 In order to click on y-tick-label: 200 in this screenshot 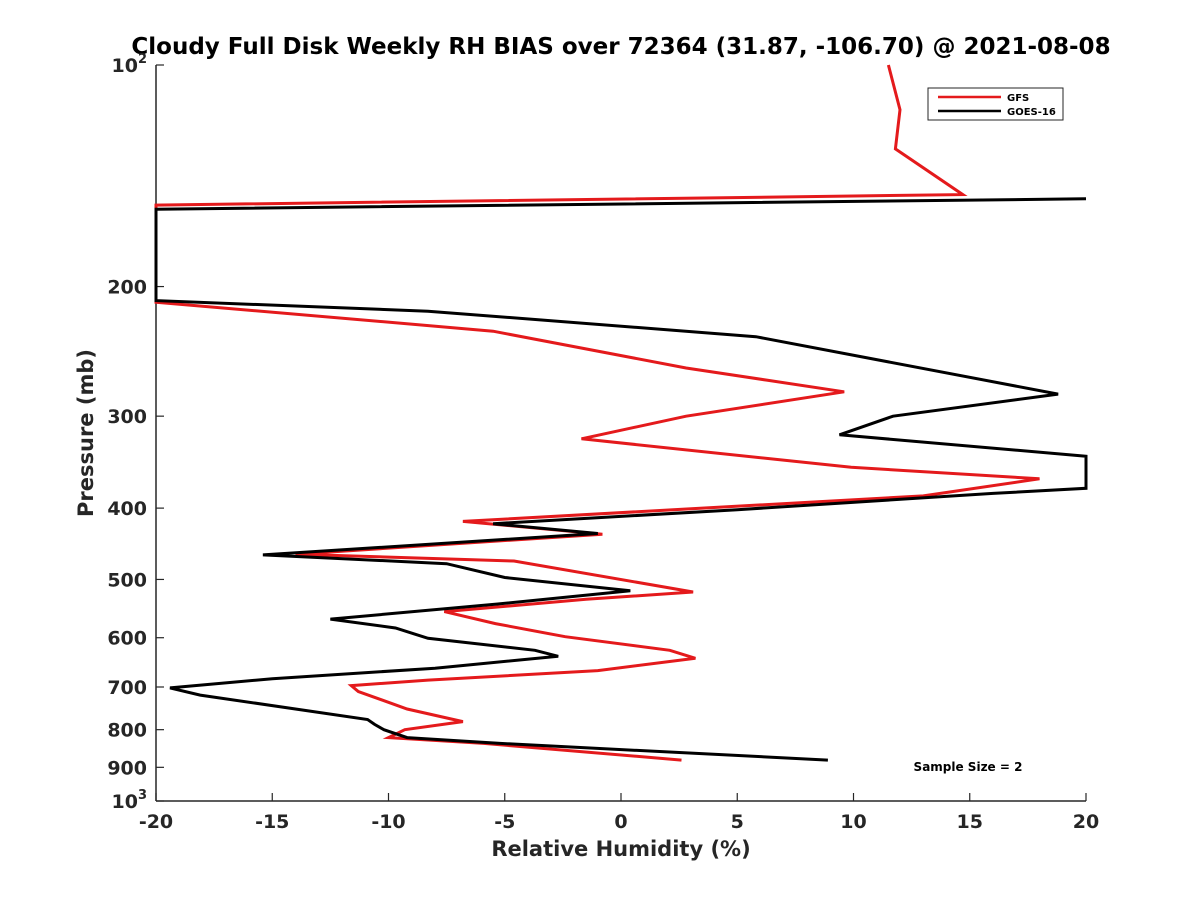, I will do `click(127, 288)`.